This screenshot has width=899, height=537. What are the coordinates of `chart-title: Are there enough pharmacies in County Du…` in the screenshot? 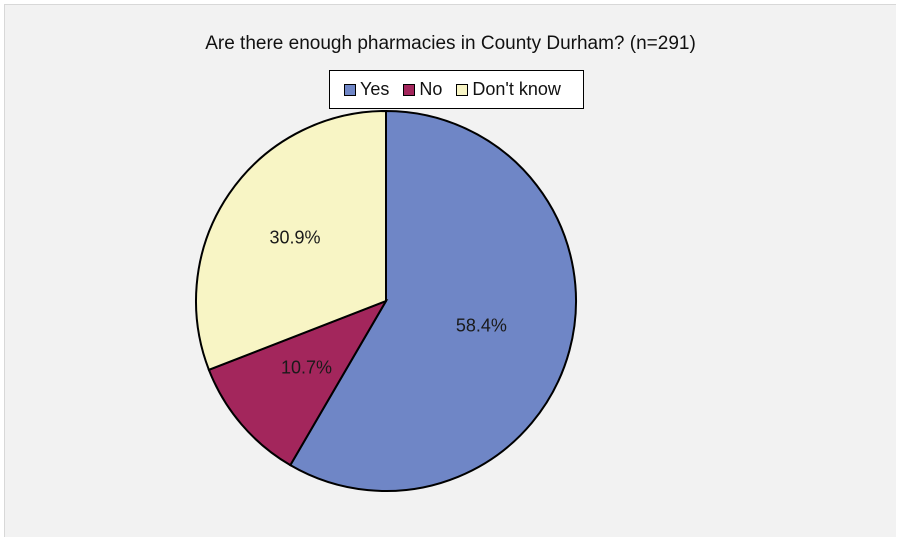 It's located at (450, 43).